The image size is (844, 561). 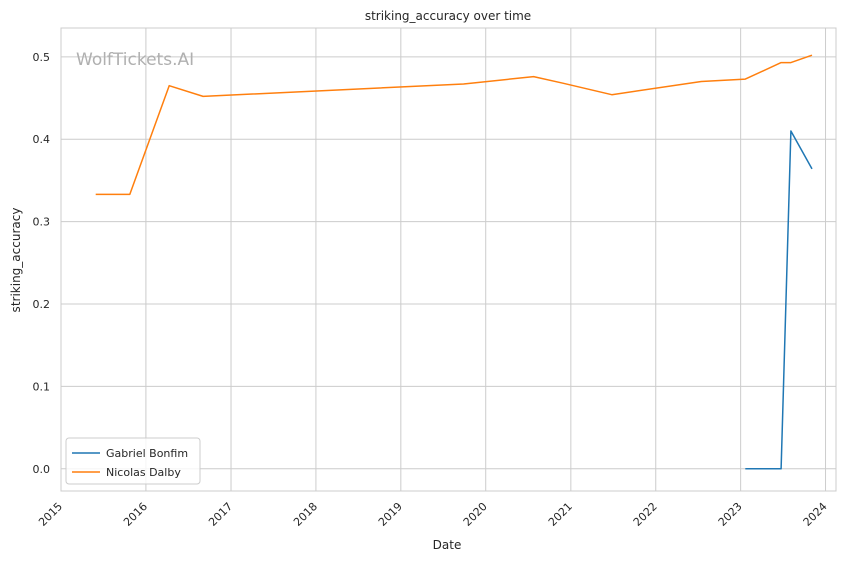 I want to click on legend-label-gabriel-bonfim: Gabriel Bonfim, so click(x=147, y=453).